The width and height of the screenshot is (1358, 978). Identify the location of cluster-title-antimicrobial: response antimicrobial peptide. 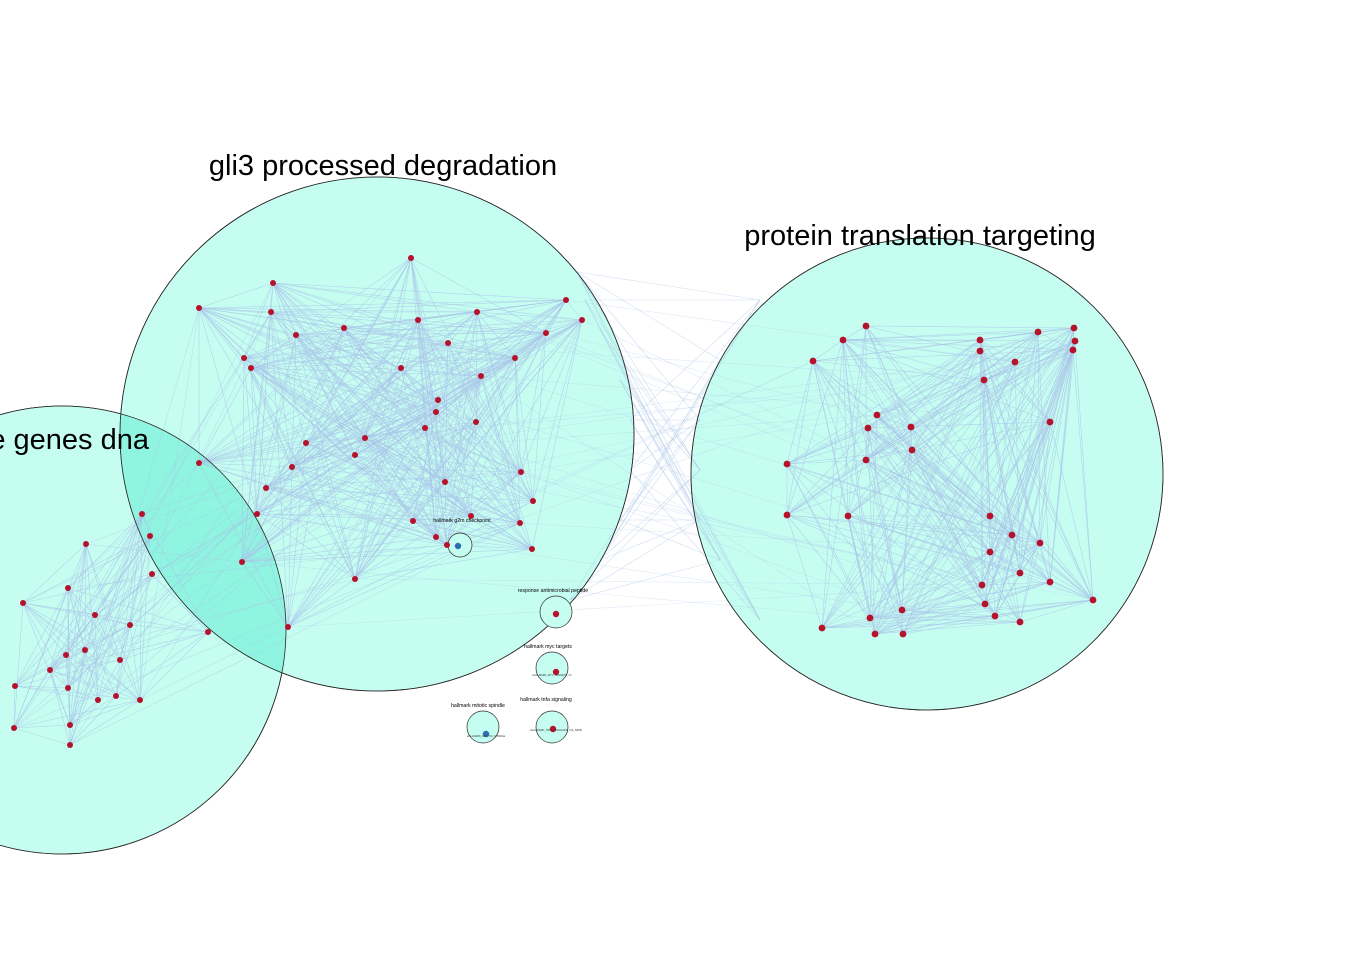
(553, 591).